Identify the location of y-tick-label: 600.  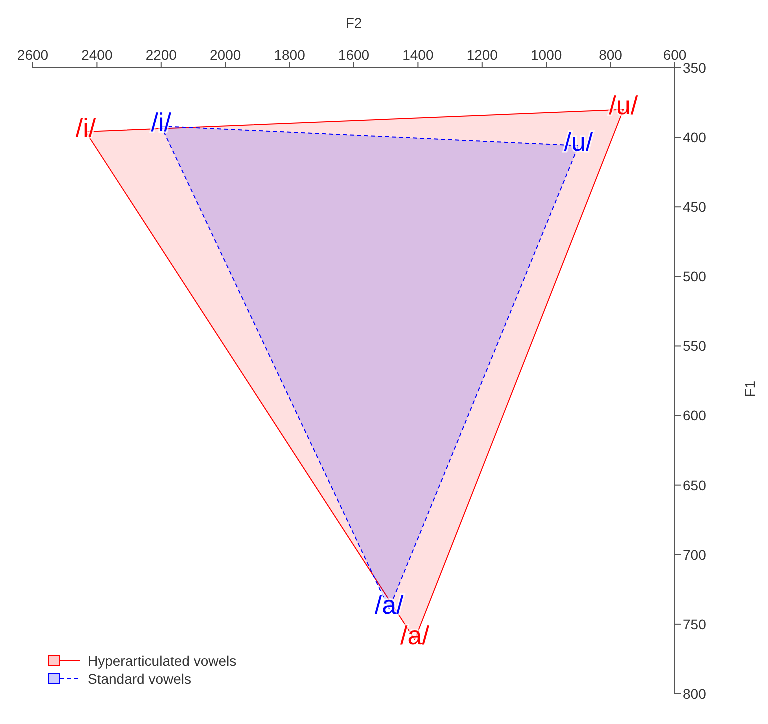
(695, 416).